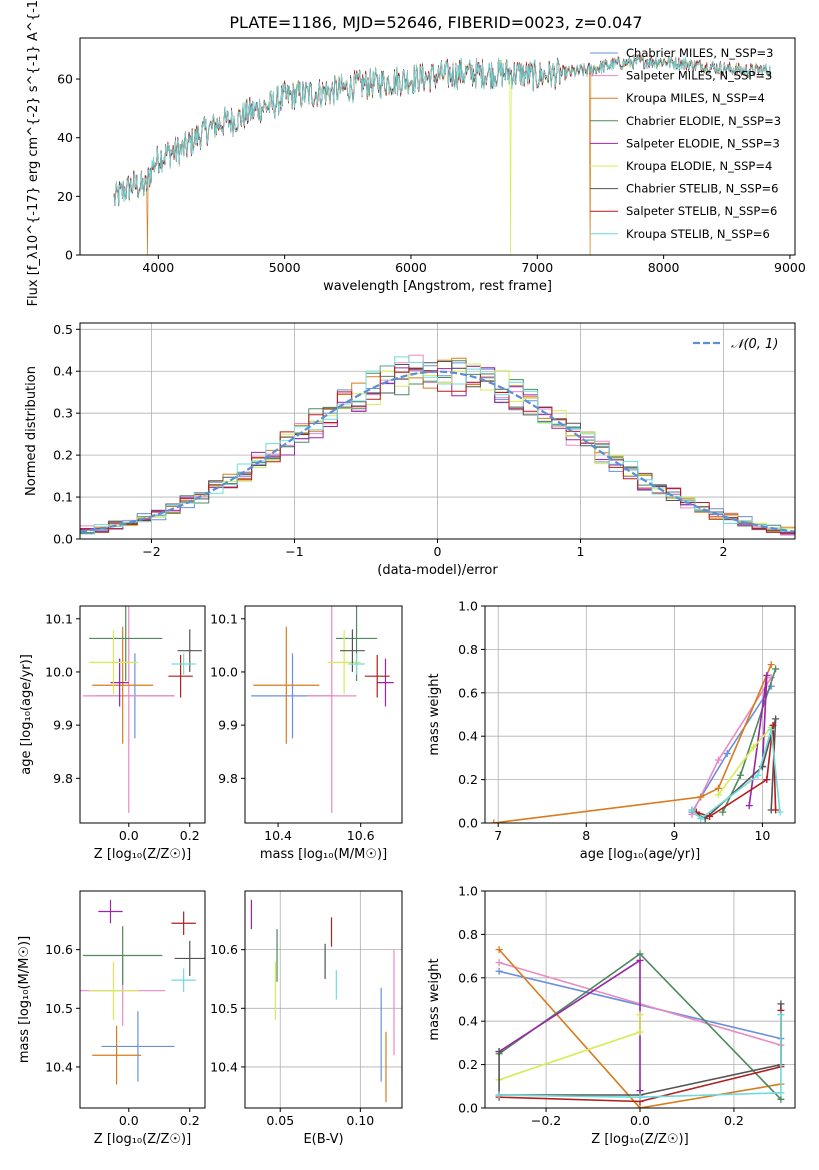 This screenshot has height=1170, width=819. Describe the element at coordinates (228, 725) in the screenshot. I see `ytick-label-1: 9.9` at that location.